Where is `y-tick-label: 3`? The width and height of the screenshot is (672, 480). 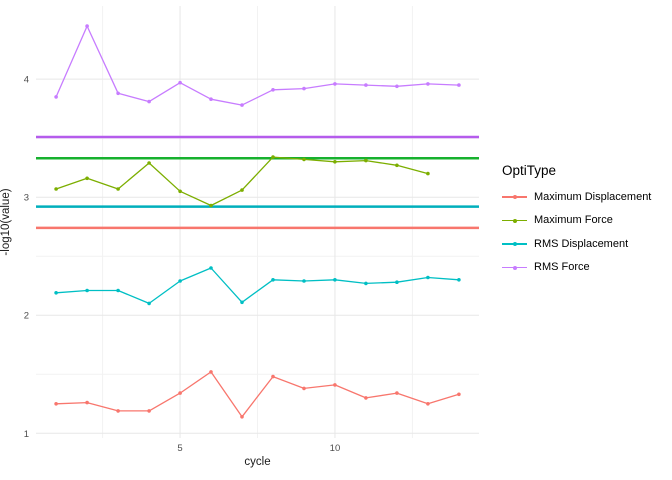
y-tick-label: 3 is located at coordinates (26, 198).